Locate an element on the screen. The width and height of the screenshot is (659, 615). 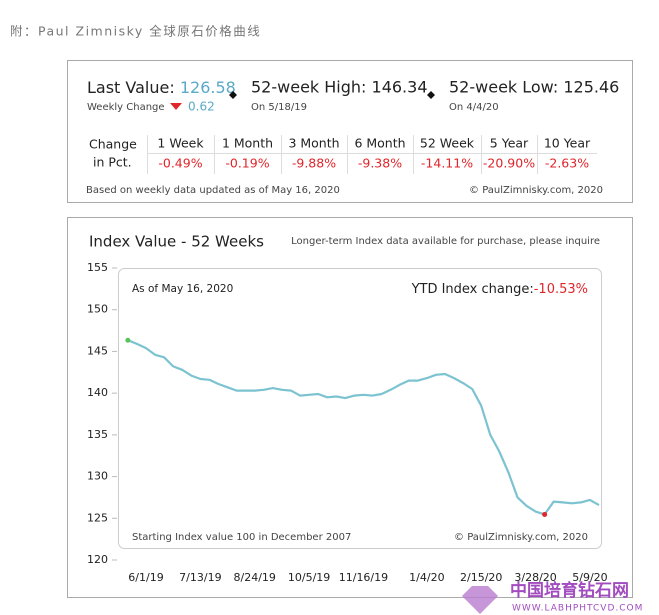
row-label: in Pct. is located at coordinates (112, 162).